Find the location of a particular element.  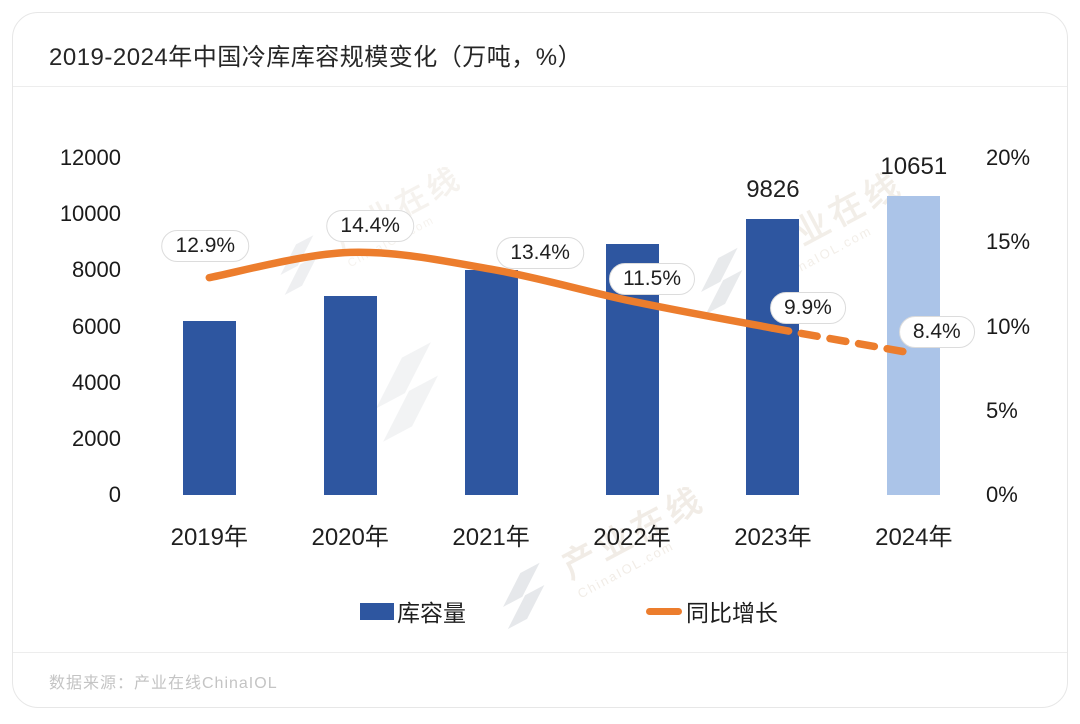

growth-label-pill: 12.9% is located at coordinates (205, 245).